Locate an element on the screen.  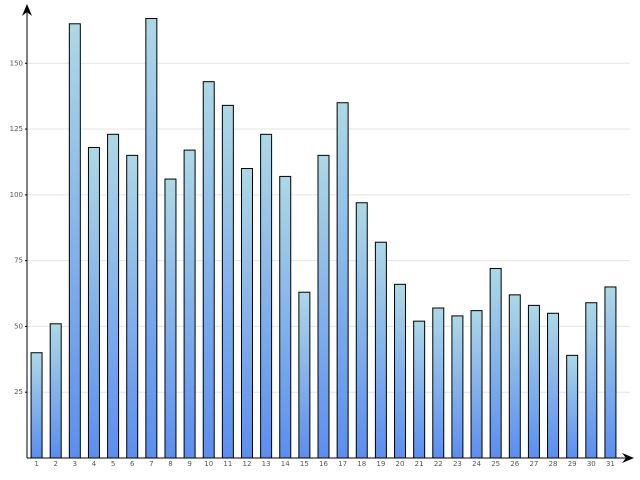
x-tick-label: 16 is located at coordinates (323, 464).